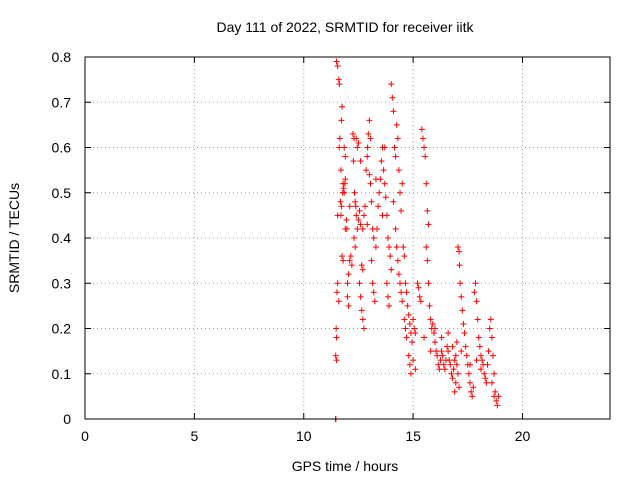  I want to click on y-tick-label: 0.3, so click(62, 283).